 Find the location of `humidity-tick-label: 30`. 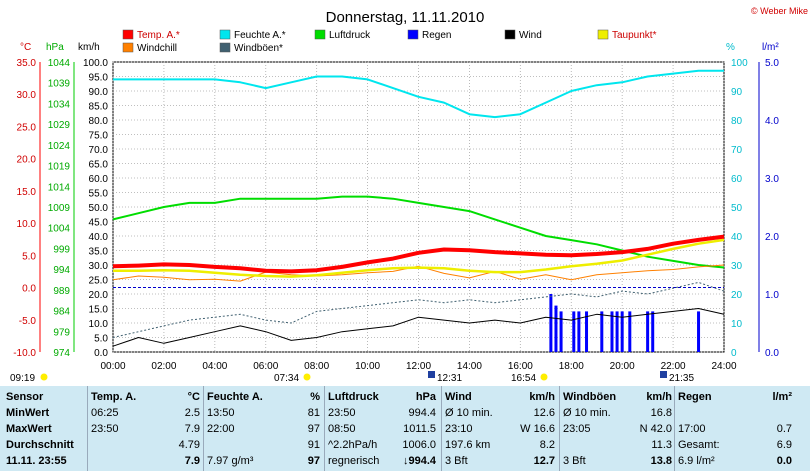

humidity-tick-label: 30 is located at coordinates (737, 266).